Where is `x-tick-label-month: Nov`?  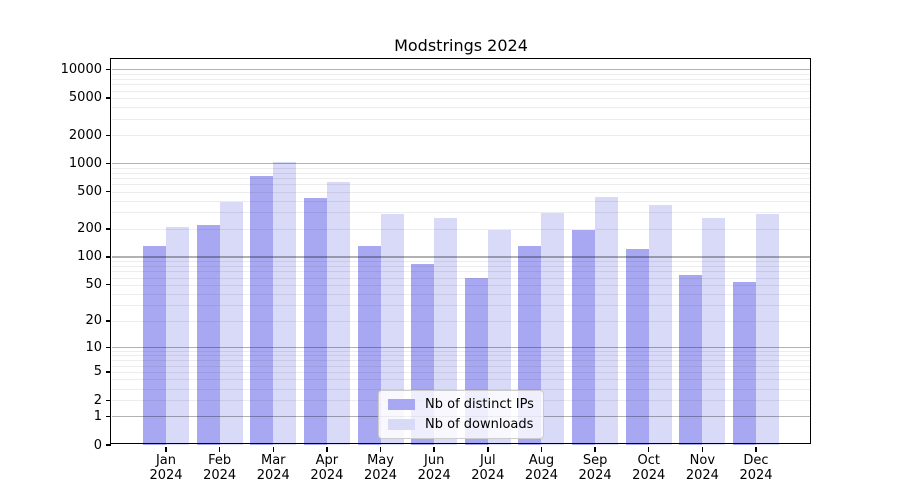 x-tick-label-month: Nov is located at coordinates (702, 460).